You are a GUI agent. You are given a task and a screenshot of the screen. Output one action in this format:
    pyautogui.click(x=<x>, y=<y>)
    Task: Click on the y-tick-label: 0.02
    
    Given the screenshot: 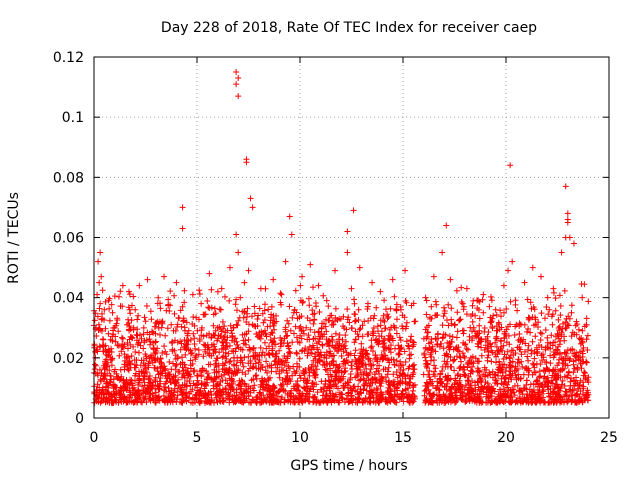 What is the action you would take?
    pyautogui.click(x=68, y=359)
    